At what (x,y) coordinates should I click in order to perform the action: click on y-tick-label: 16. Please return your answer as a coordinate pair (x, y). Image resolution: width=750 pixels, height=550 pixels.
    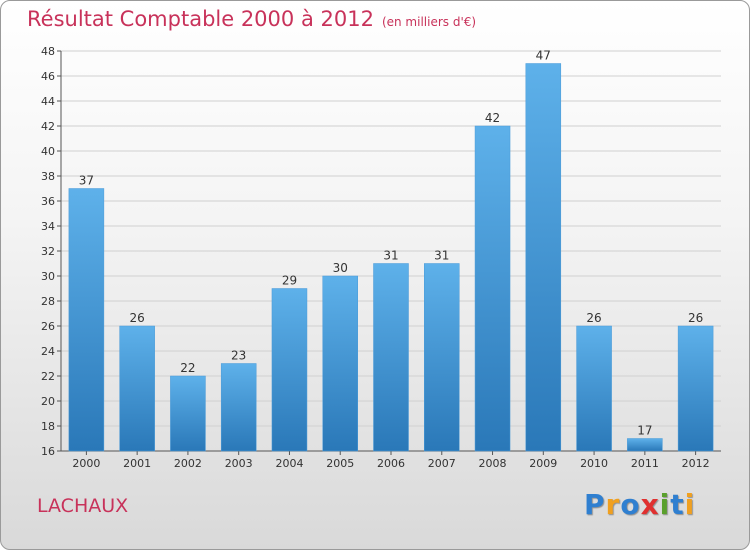
    Looking at the image, I should click on (48, 451).